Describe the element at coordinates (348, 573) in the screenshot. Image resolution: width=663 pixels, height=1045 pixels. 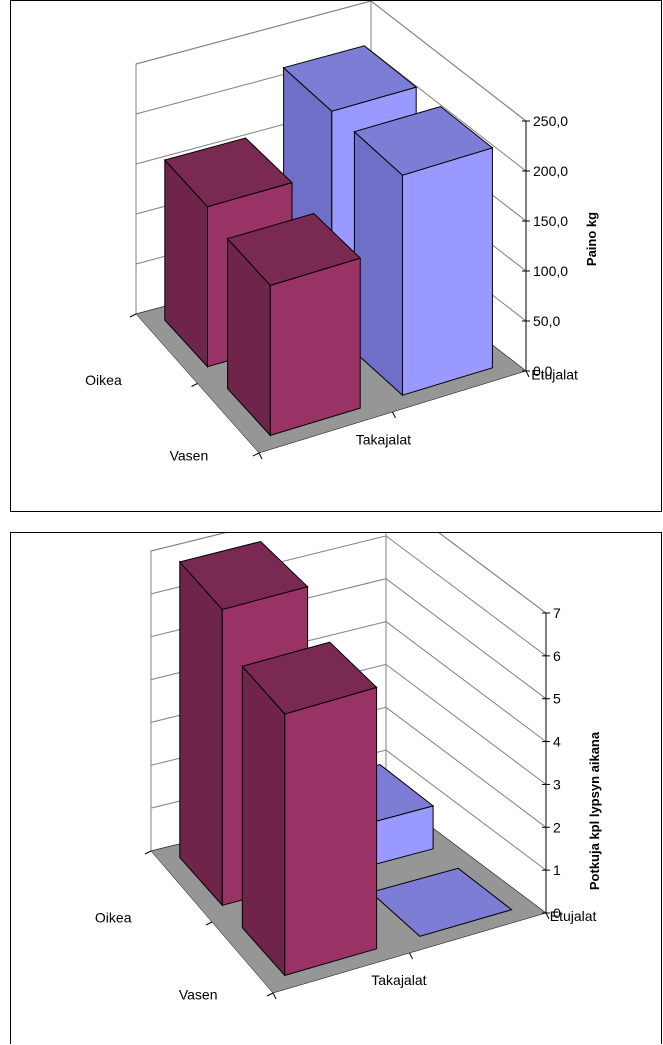
I see `k-gridline` at that location.